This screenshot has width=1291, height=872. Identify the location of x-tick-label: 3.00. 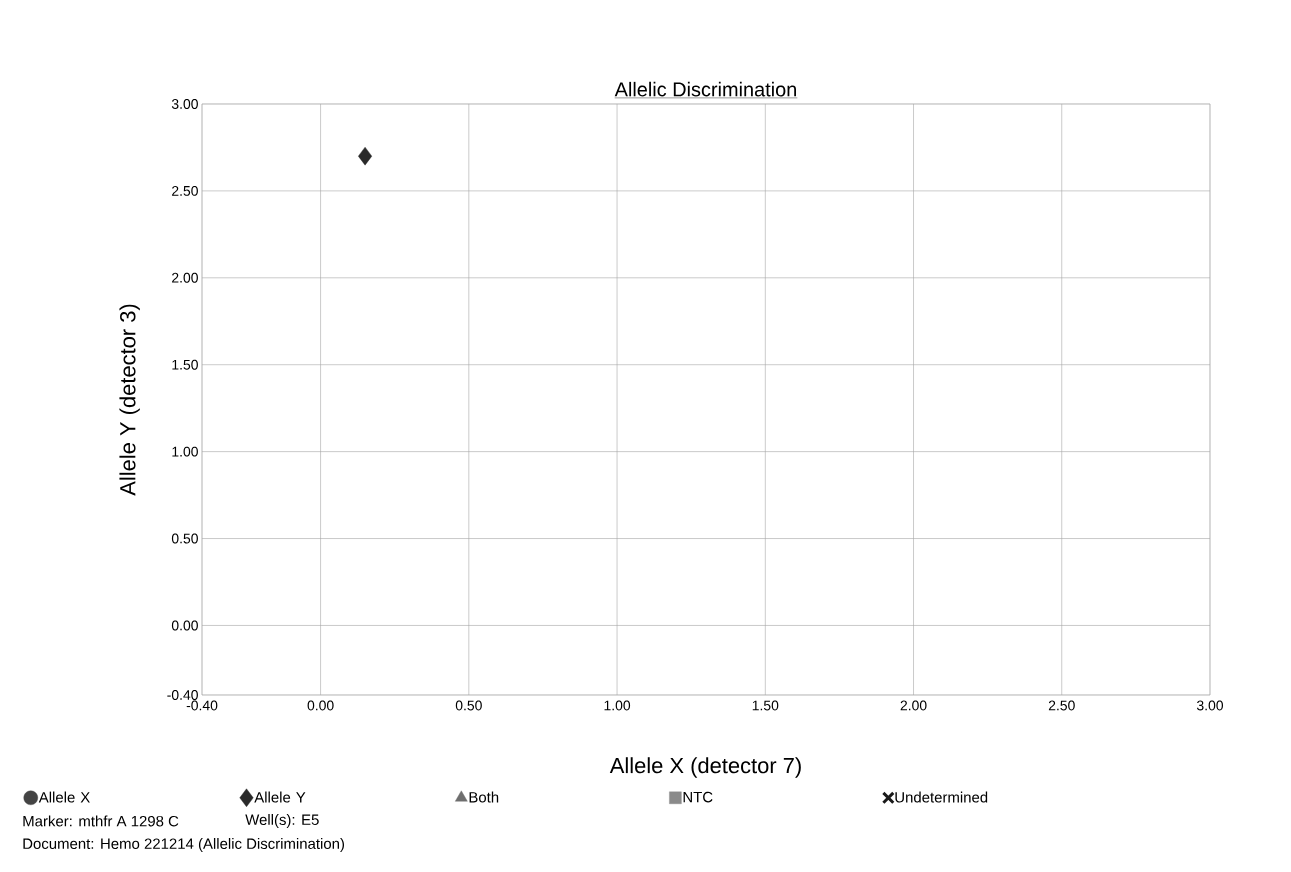
(1210, 705).